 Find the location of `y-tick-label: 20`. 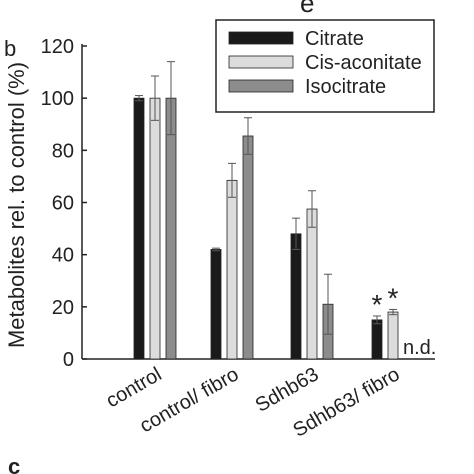

y-tick-label: 20 is located at coordinates (63, 308).